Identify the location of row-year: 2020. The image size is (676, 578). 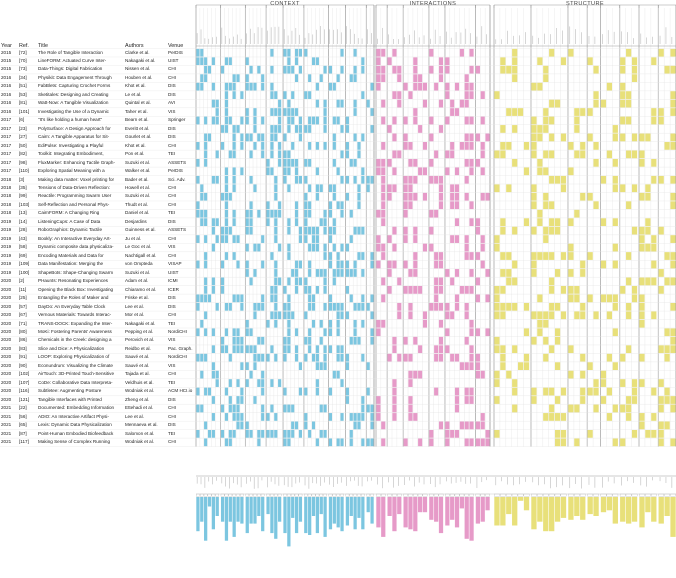
(6, 391).